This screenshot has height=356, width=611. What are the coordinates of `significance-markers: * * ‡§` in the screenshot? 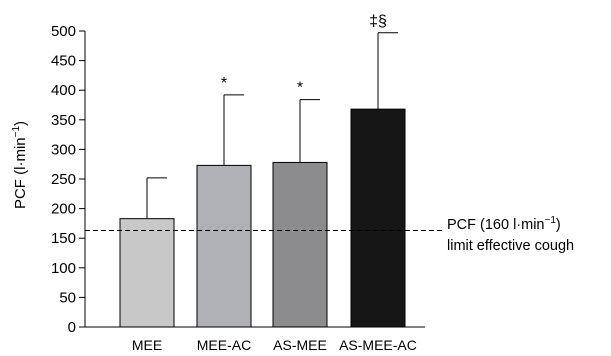 It's located at (304, 55).